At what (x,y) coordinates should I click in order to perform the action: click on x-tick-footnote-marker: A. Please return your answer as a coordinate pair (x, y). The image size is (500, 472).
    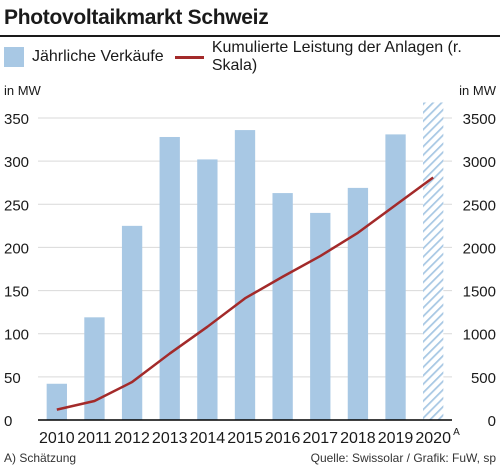
    Looking at the image, I should click on (456, 432).